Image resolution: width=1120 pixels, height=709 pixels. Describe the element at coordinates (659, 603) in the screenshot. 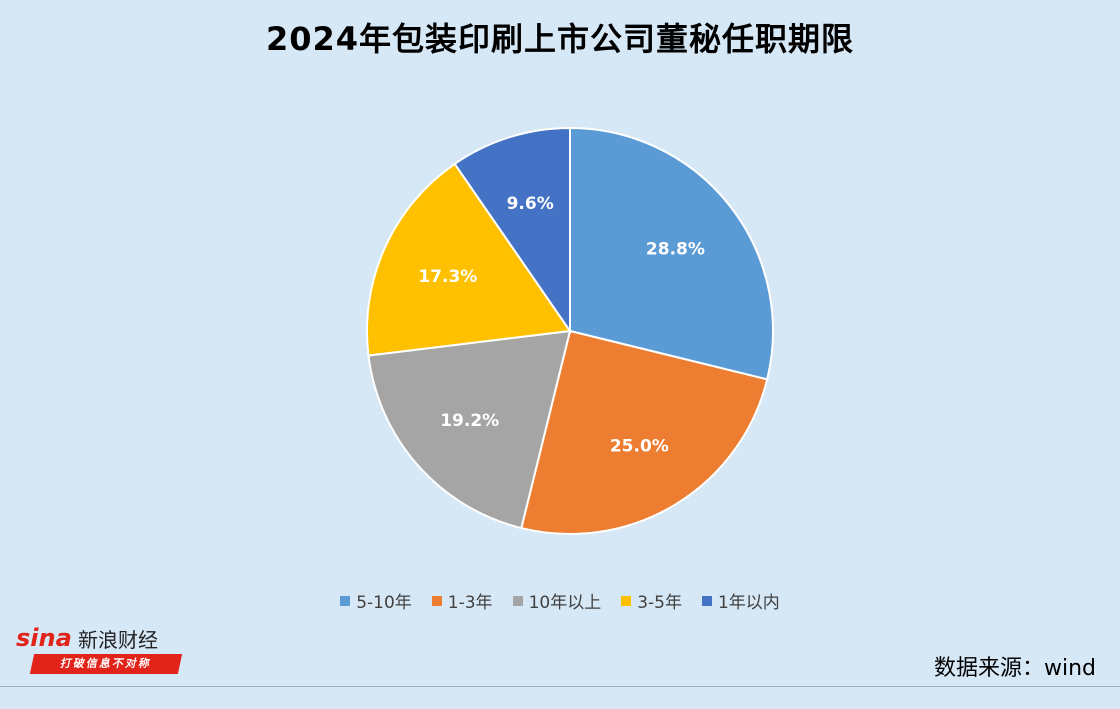

I see `legend-label-3: 3-5年` at that location.